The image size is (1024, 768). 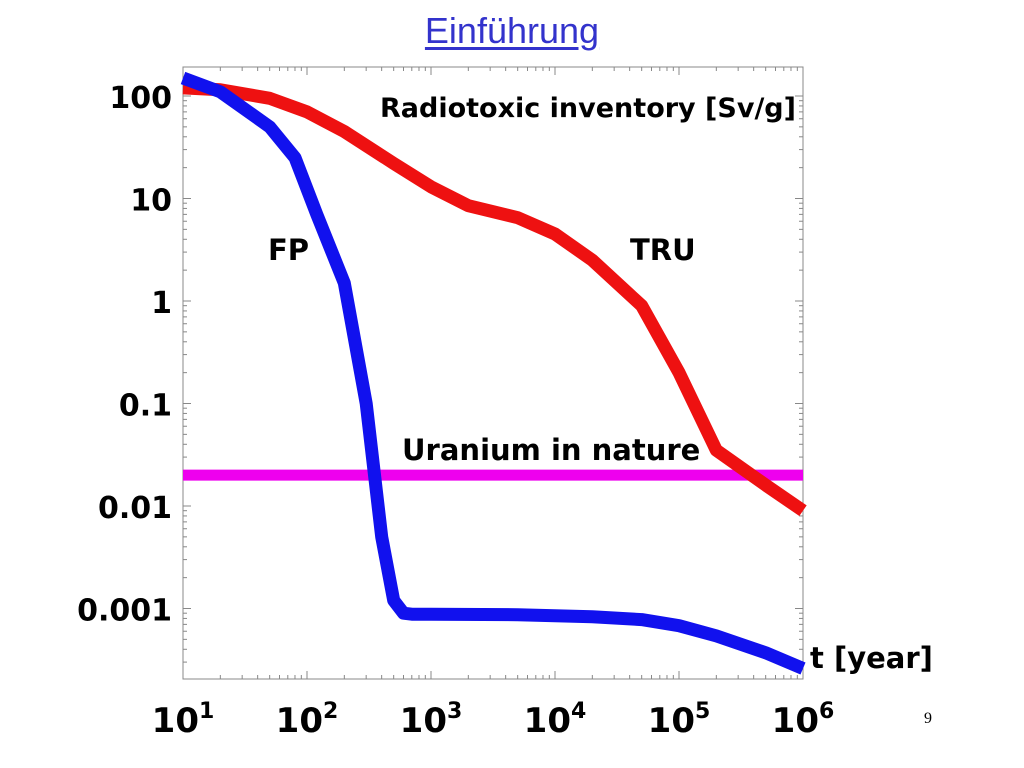 What do you see at coordinates (551, 450) in the screenshot?
I see `series-label-uranium: Uranium in nature` at bounding box center [551, 450].